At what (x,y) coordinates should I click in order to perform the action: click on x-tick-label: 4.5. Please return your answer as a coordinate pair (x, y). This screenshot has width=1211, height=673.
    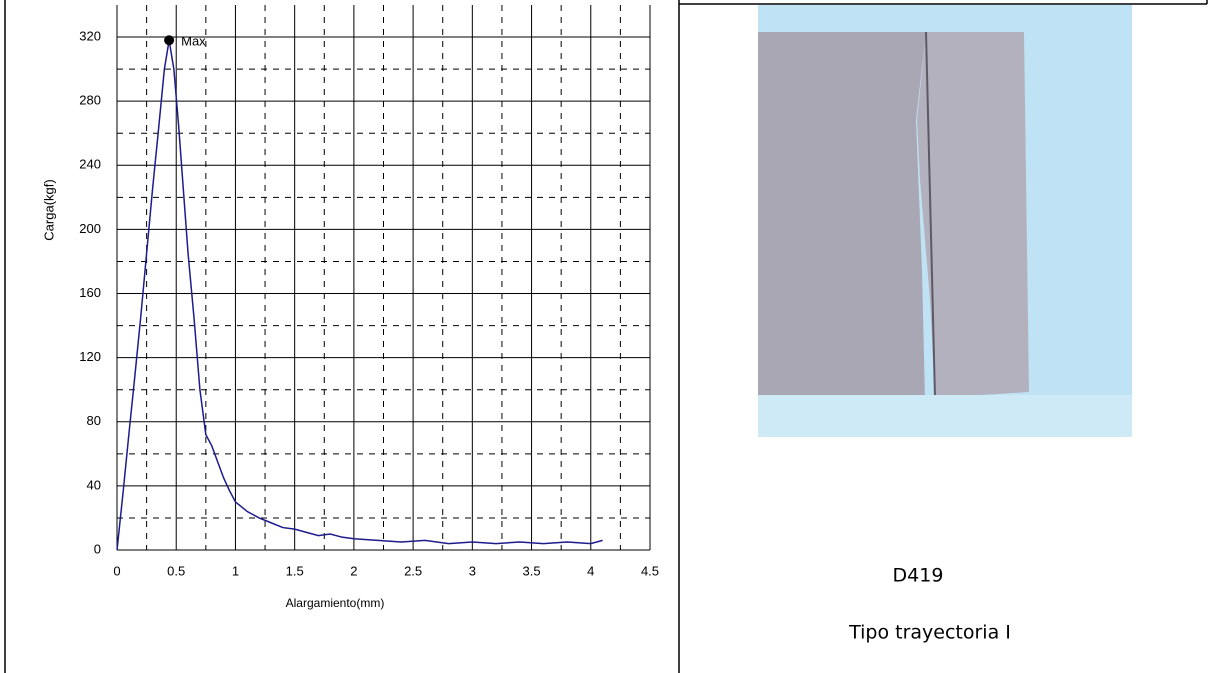
    Looking at the image, I should click on (650, 570).